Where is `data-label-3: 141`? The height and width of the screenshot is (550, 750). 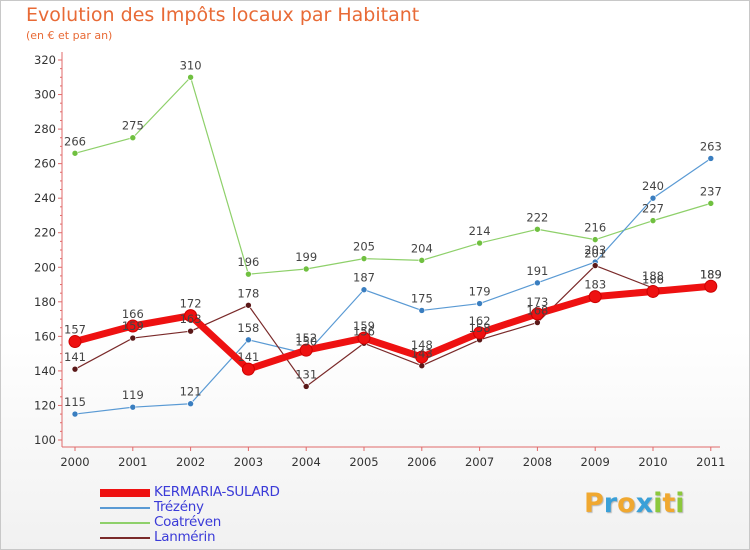 data-label-3: 141 is located at coordinates (75, 357).